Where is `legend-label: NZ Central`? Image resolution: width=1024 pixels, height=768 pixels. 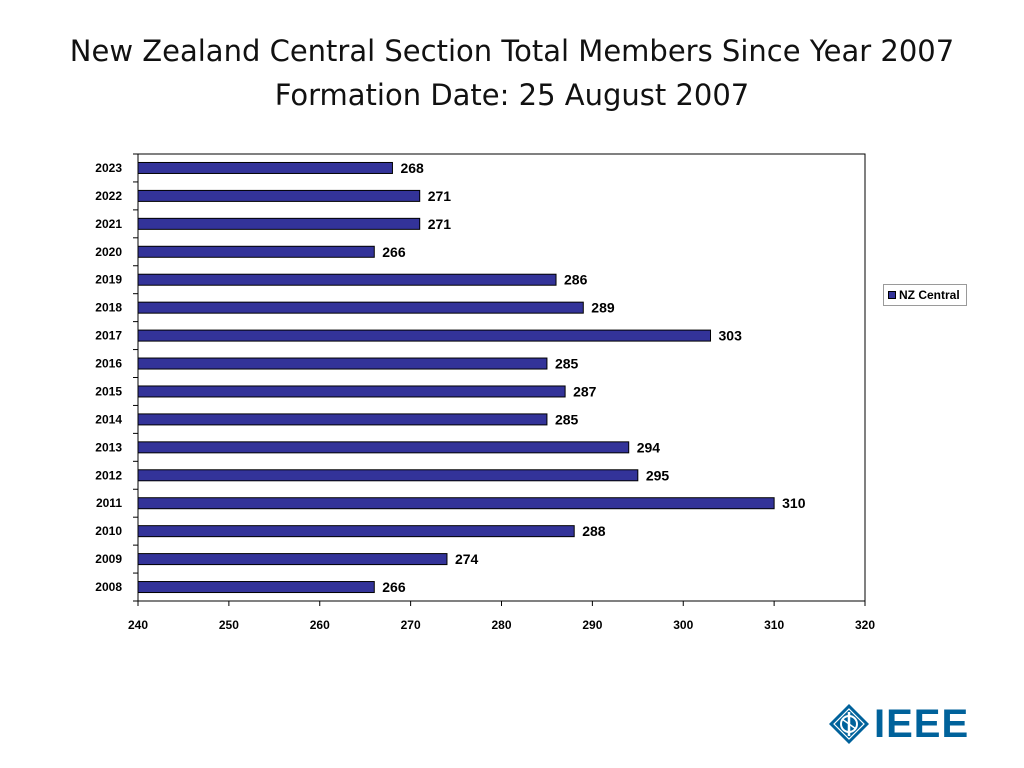
legend-label: NZ Central is located at coordinates (929, 295).